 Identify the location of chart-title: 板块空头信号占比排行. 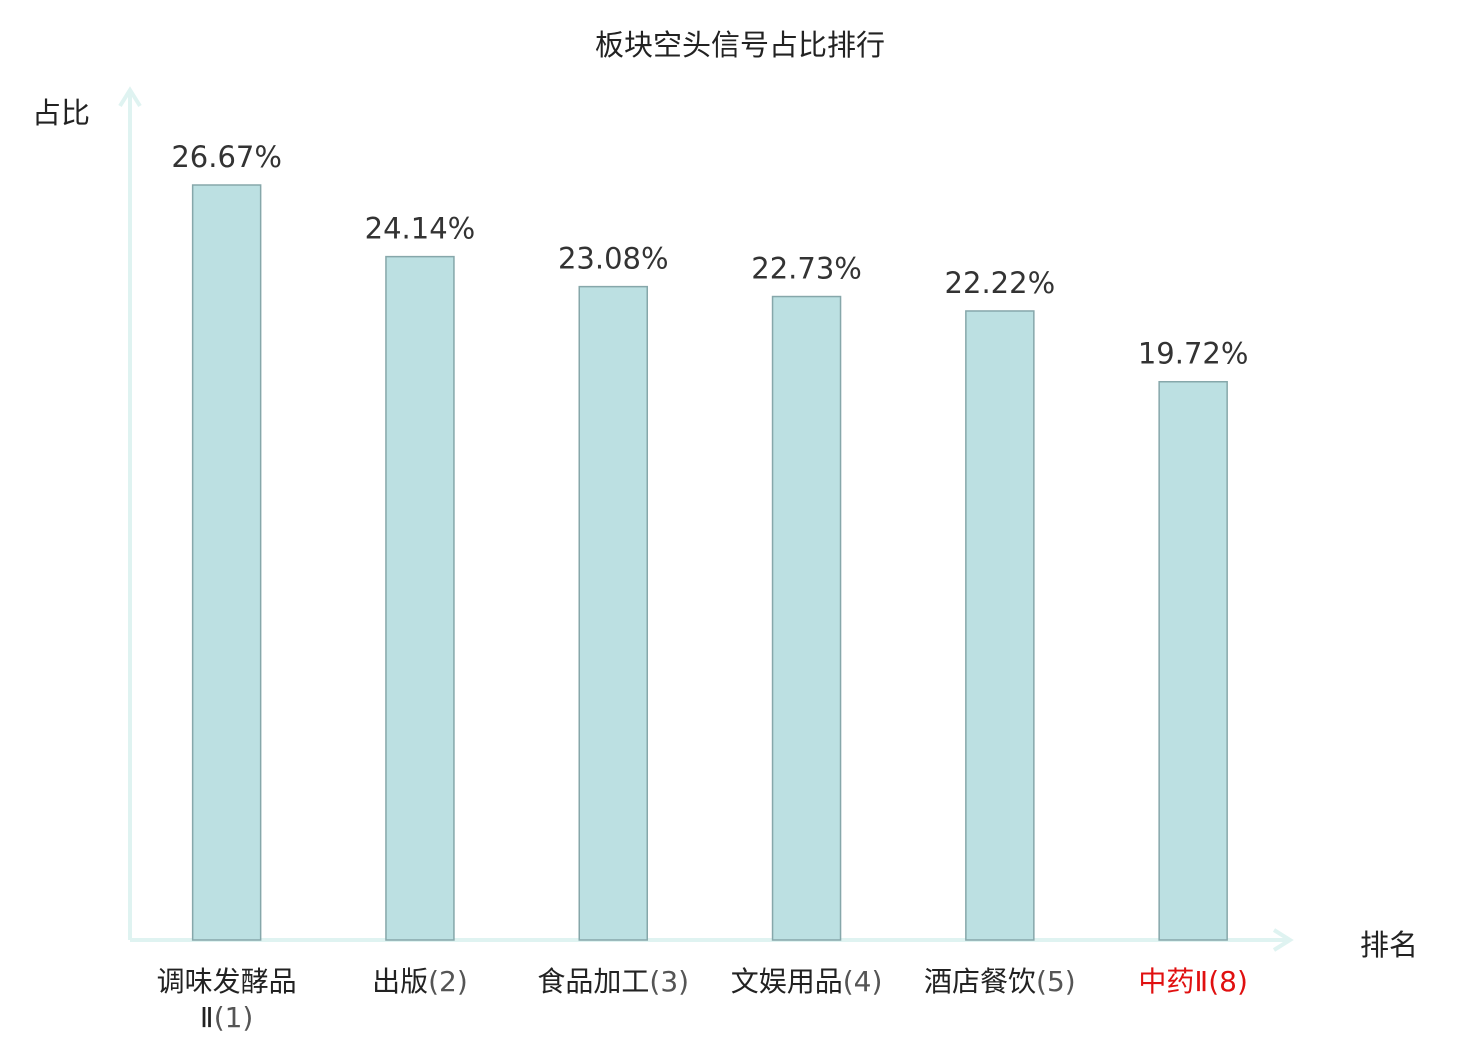
(739, 45).